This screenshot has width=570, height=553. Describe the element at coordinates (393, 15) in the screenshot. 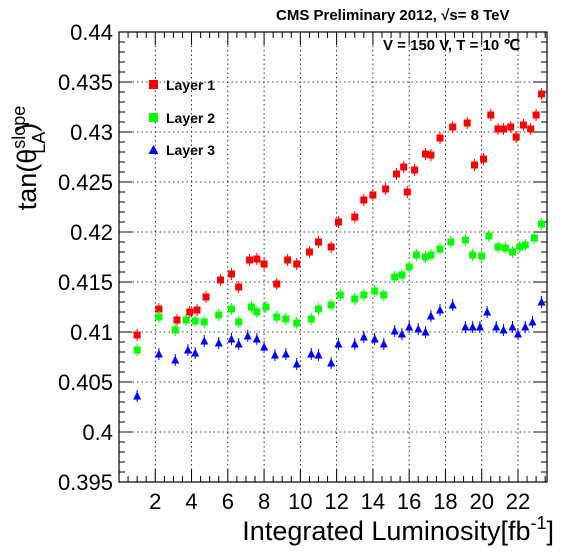

I see `header-experiment: CMS Preliminary 2012, √s= 8 TeV` at that location.